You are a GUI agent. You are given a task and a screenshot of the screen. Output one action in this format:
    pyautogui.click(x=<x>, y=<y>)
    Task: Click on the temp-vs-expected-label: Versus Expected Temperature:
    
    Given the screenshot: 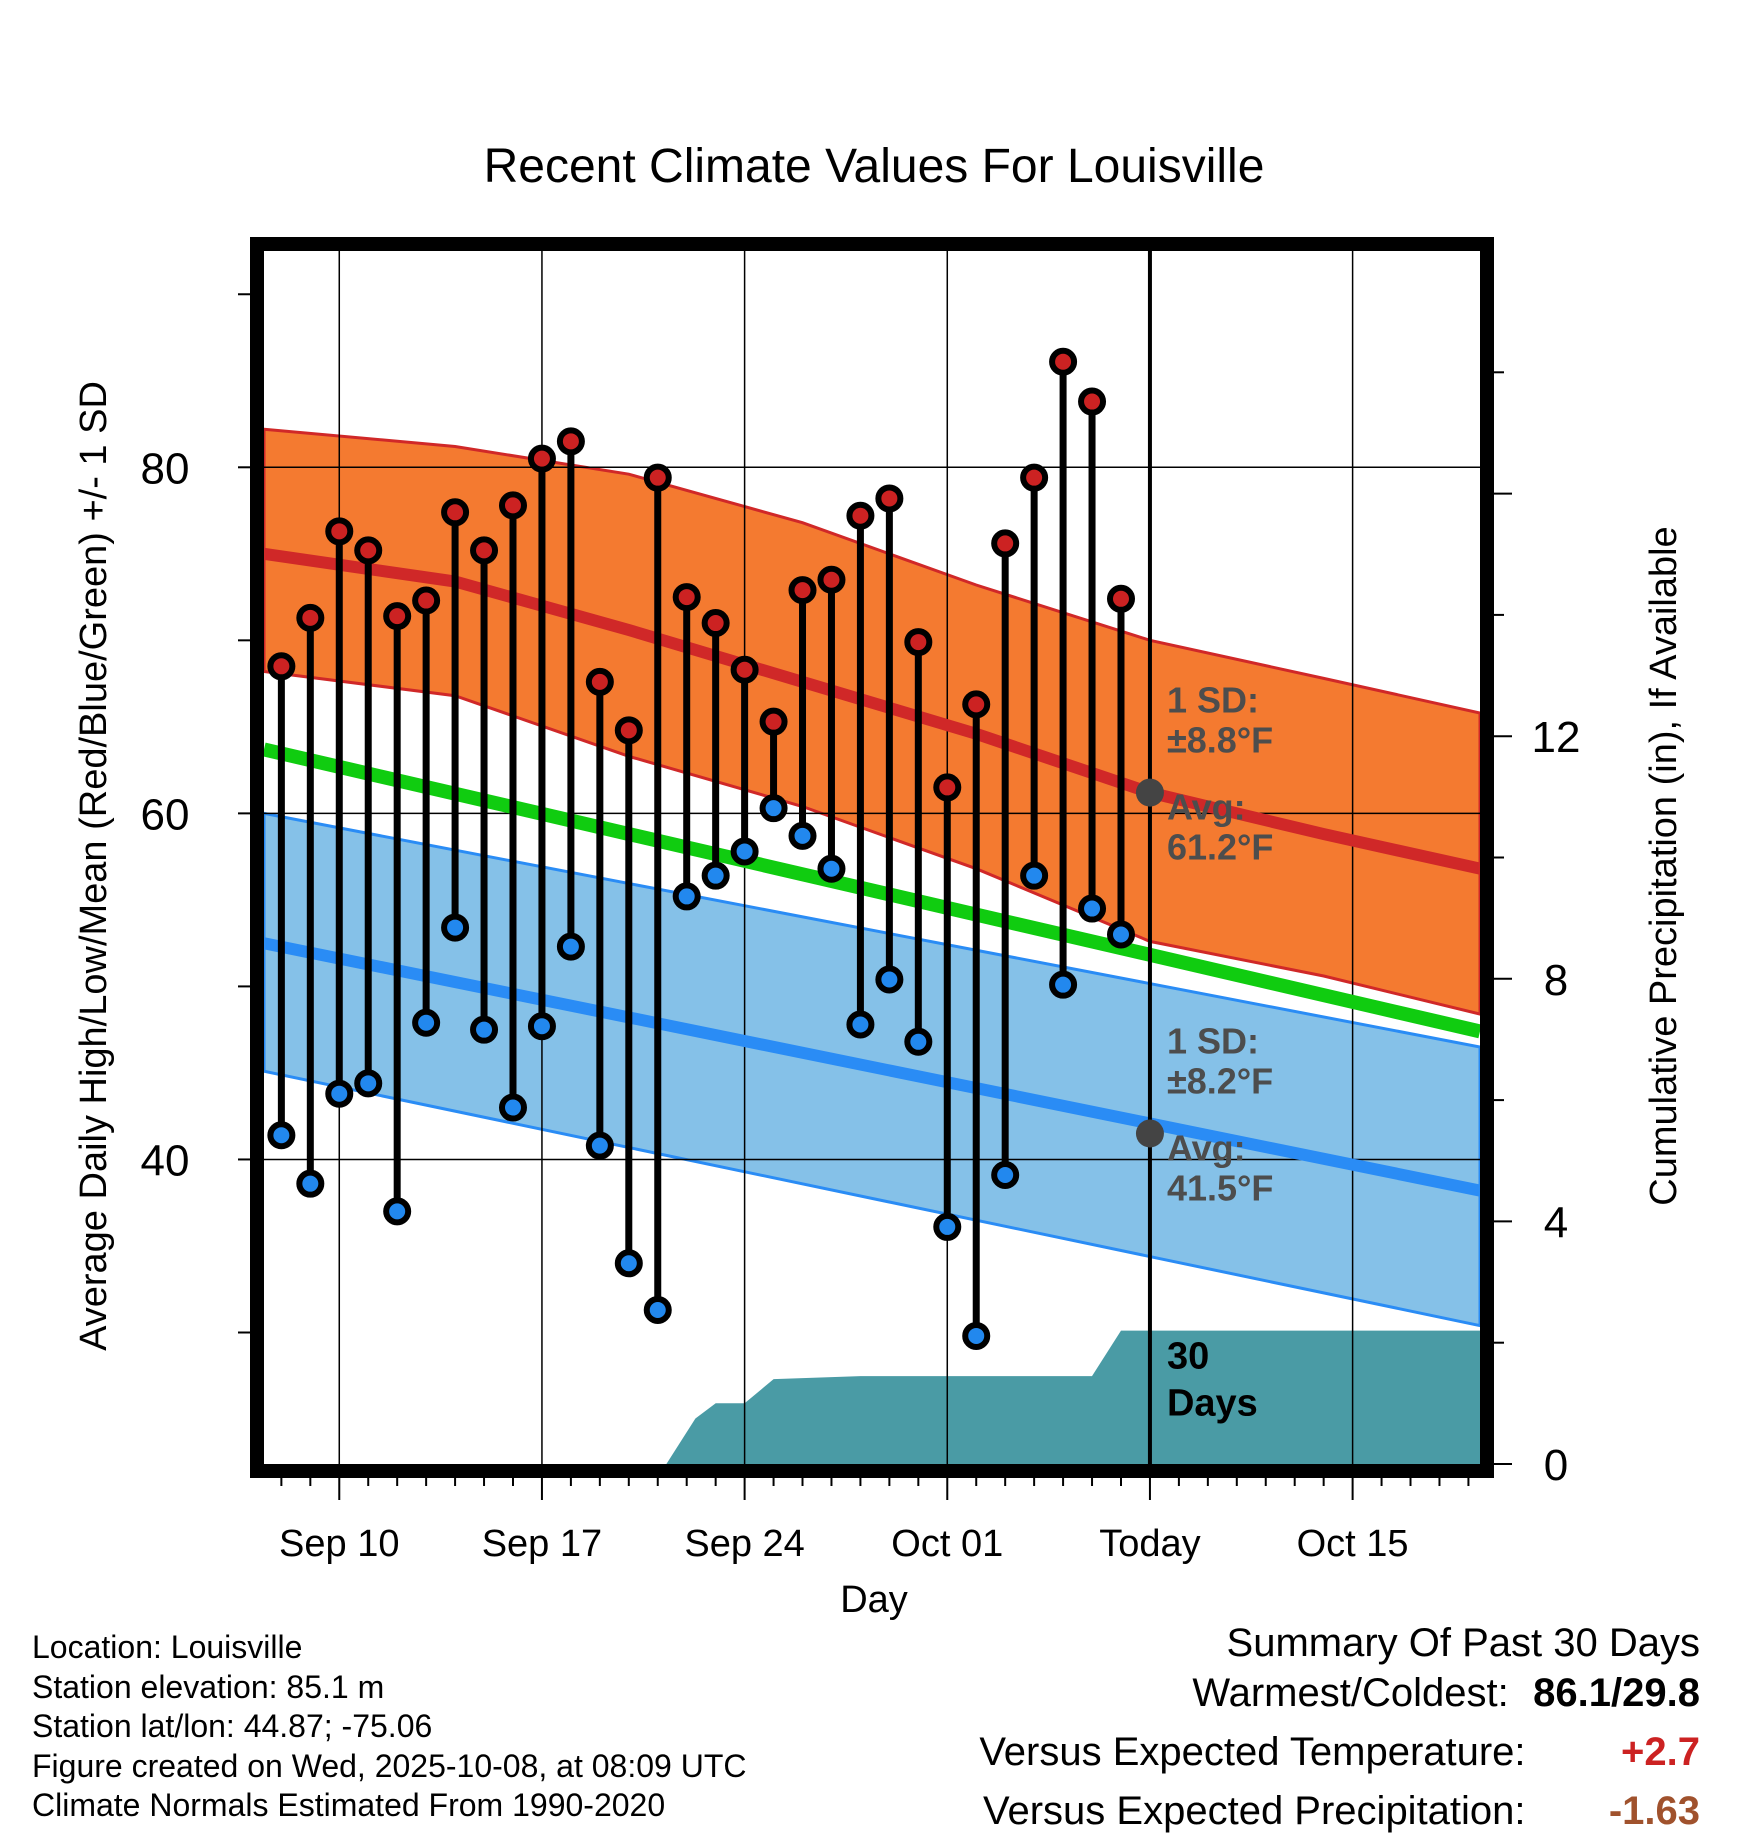 What is the action you would take?
    pyautogui.click(x=1252, y=1752)
    